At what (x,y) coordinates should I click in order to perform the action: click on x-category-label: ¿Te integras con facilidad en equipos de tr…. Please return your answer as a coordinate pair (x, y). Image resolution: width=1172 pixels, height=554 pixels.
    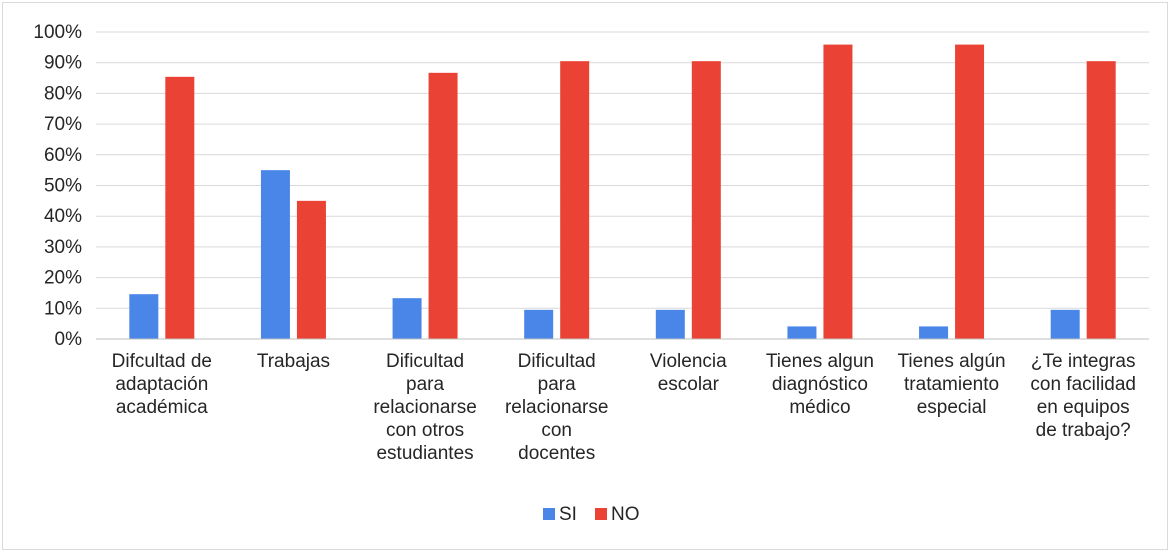
    Looking at the image, I should click on (1083, 396).